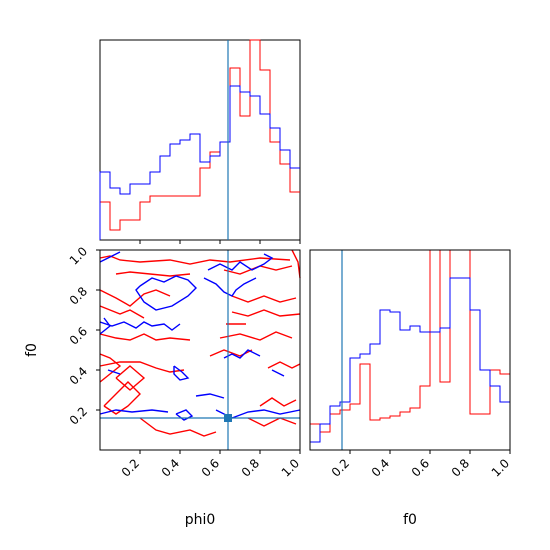 The image size is (550, 550). I want to click on contour-ytick-label-0: 0.2, so click(78, 415).